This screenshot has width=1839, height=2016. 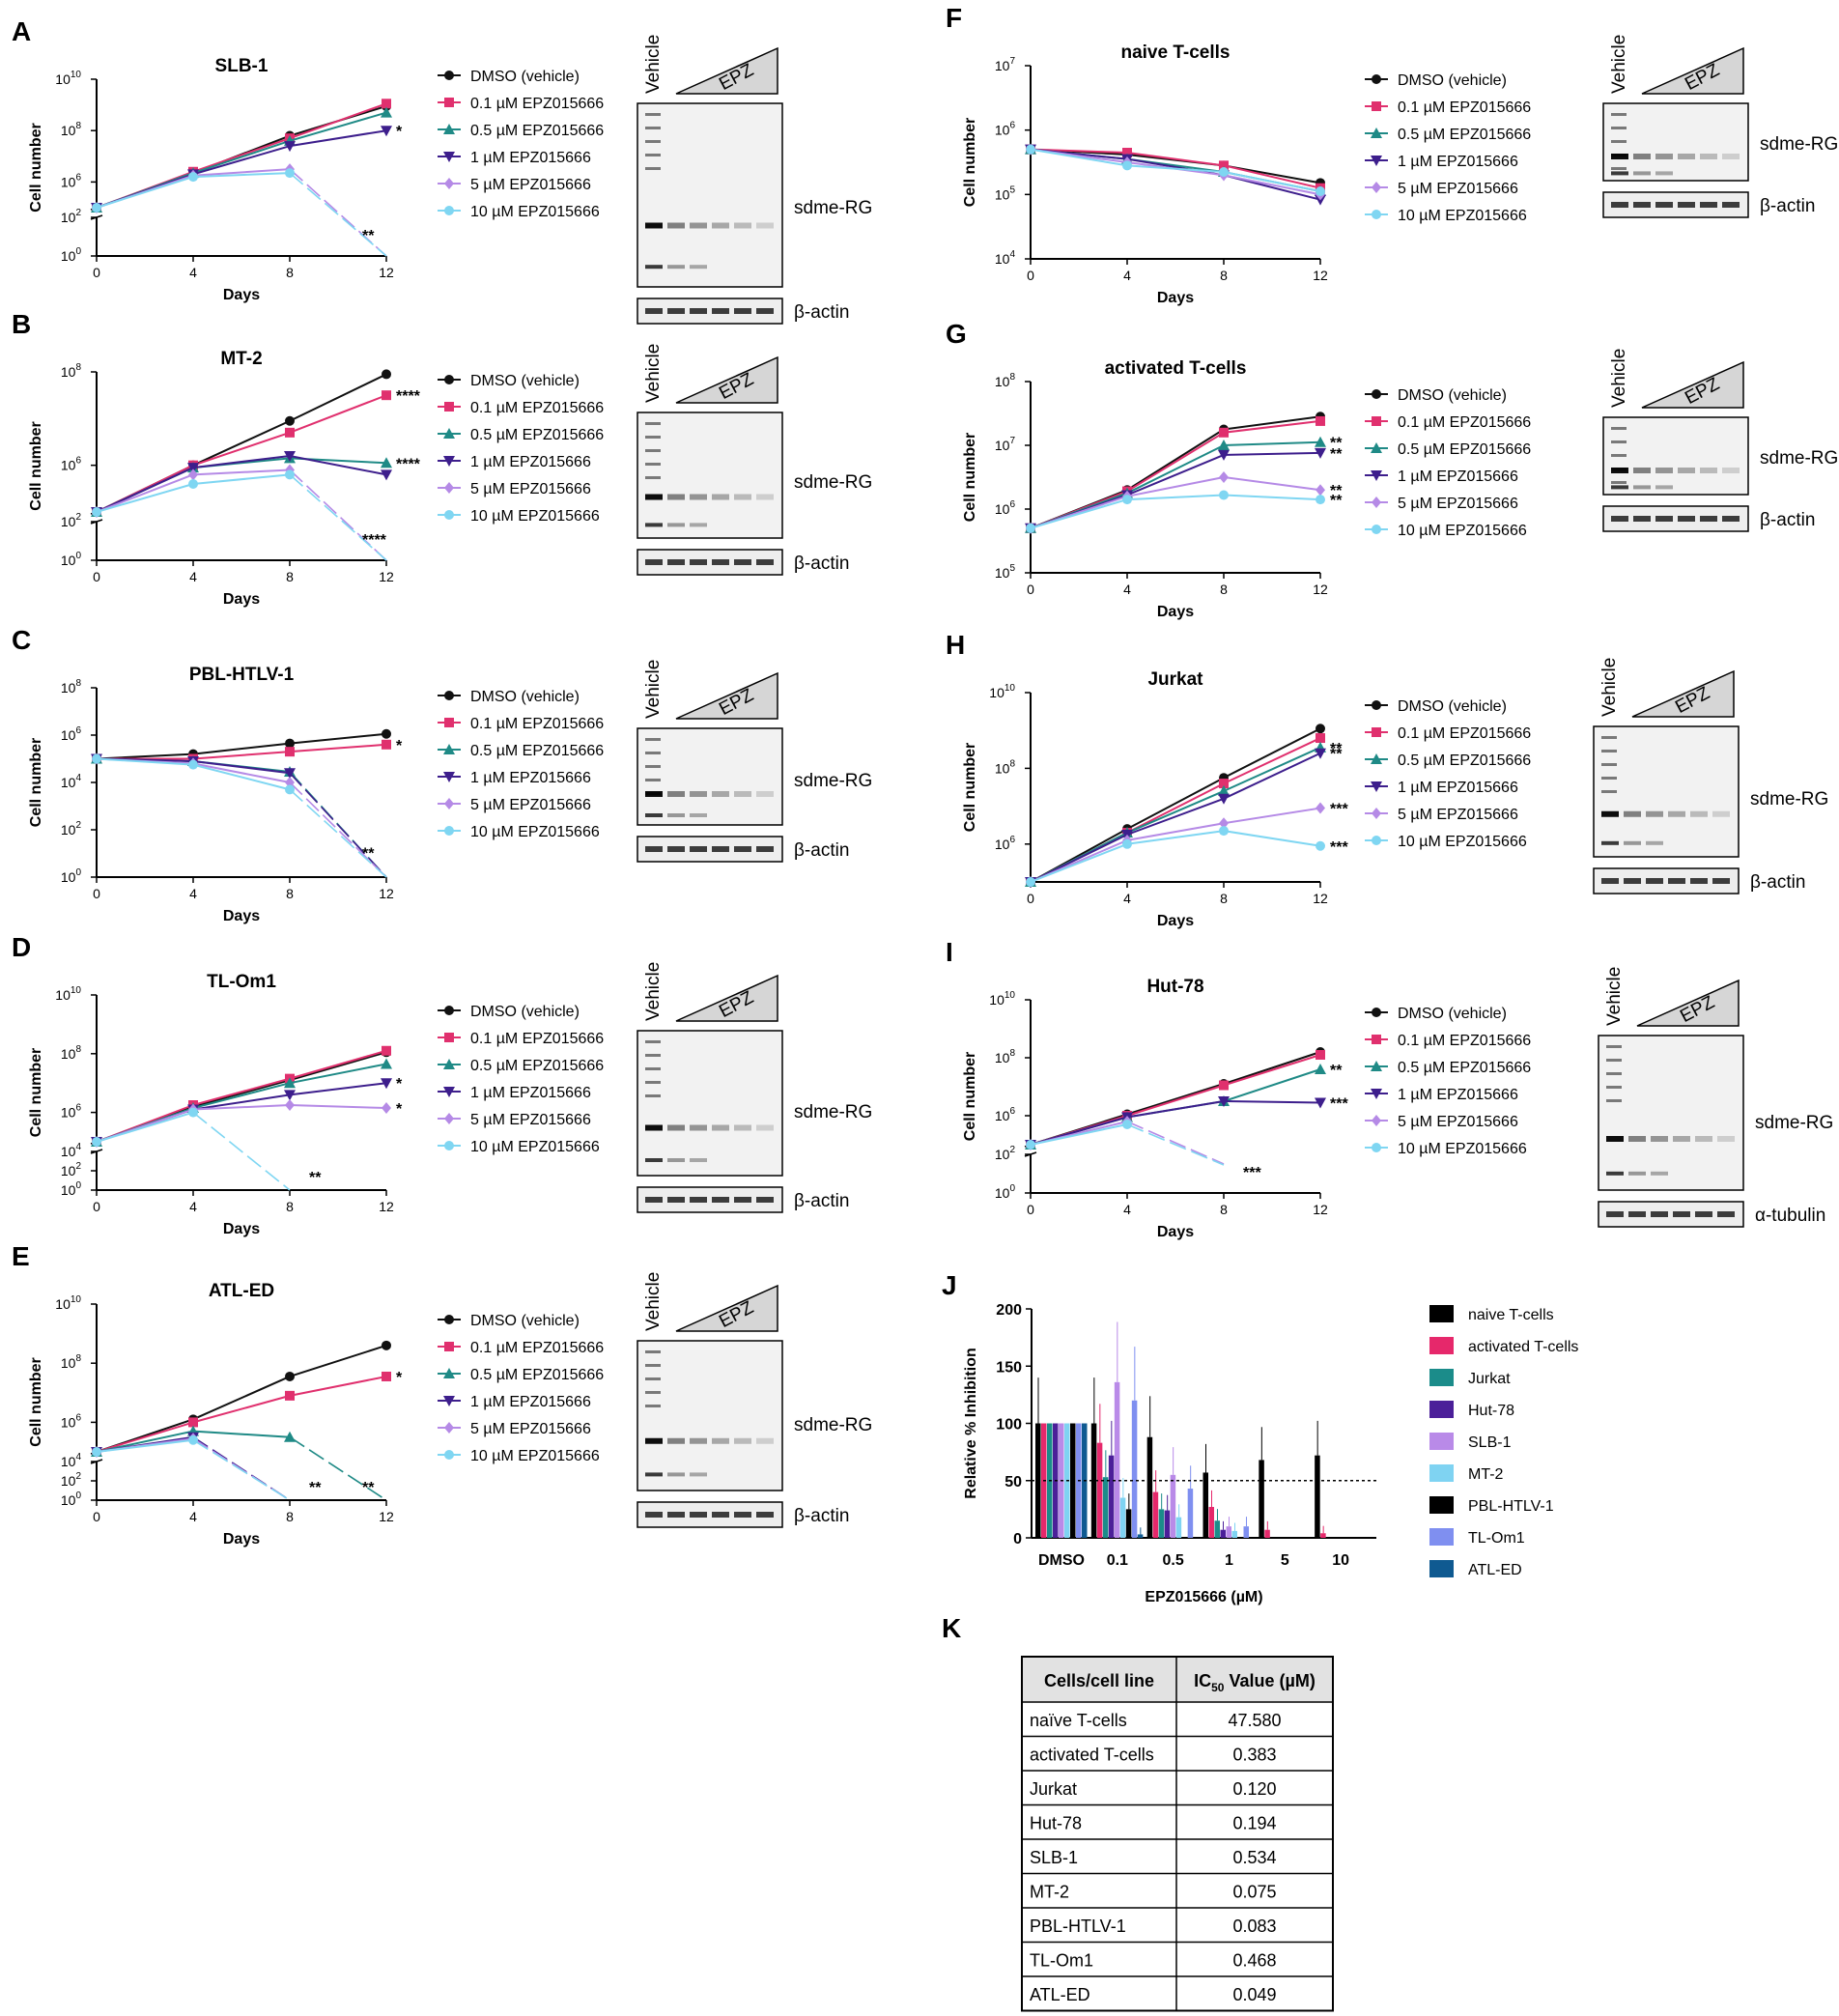 What do you see at coordinates (1053, 1789) in the screenshot?
I see `table-cell-name: Jurkat` at bounding box center [1053, 1789].